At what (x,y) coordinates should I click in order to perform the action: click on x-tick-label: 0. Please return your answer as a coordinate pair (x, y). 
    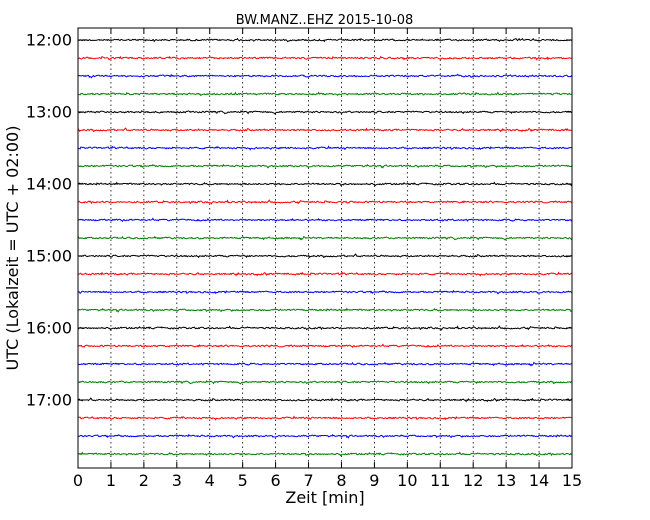
    Looking at the image, I should click on (78, 480).